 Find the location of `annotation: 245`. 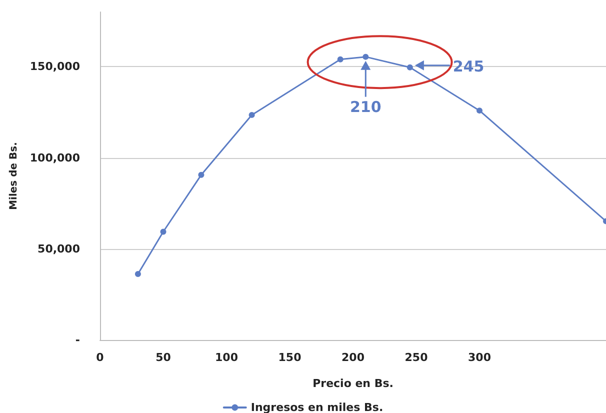

annotation: 245 is located at coordinates (468, 66).